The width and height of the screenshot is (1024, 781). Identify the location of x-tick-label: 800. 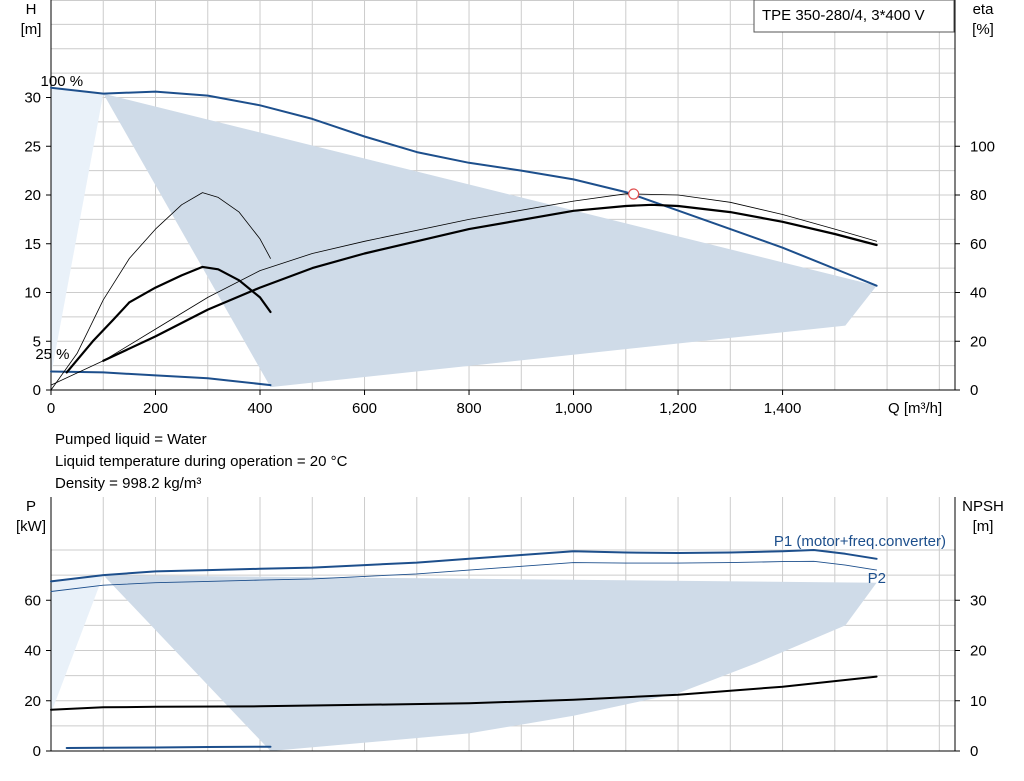
(469, 408).